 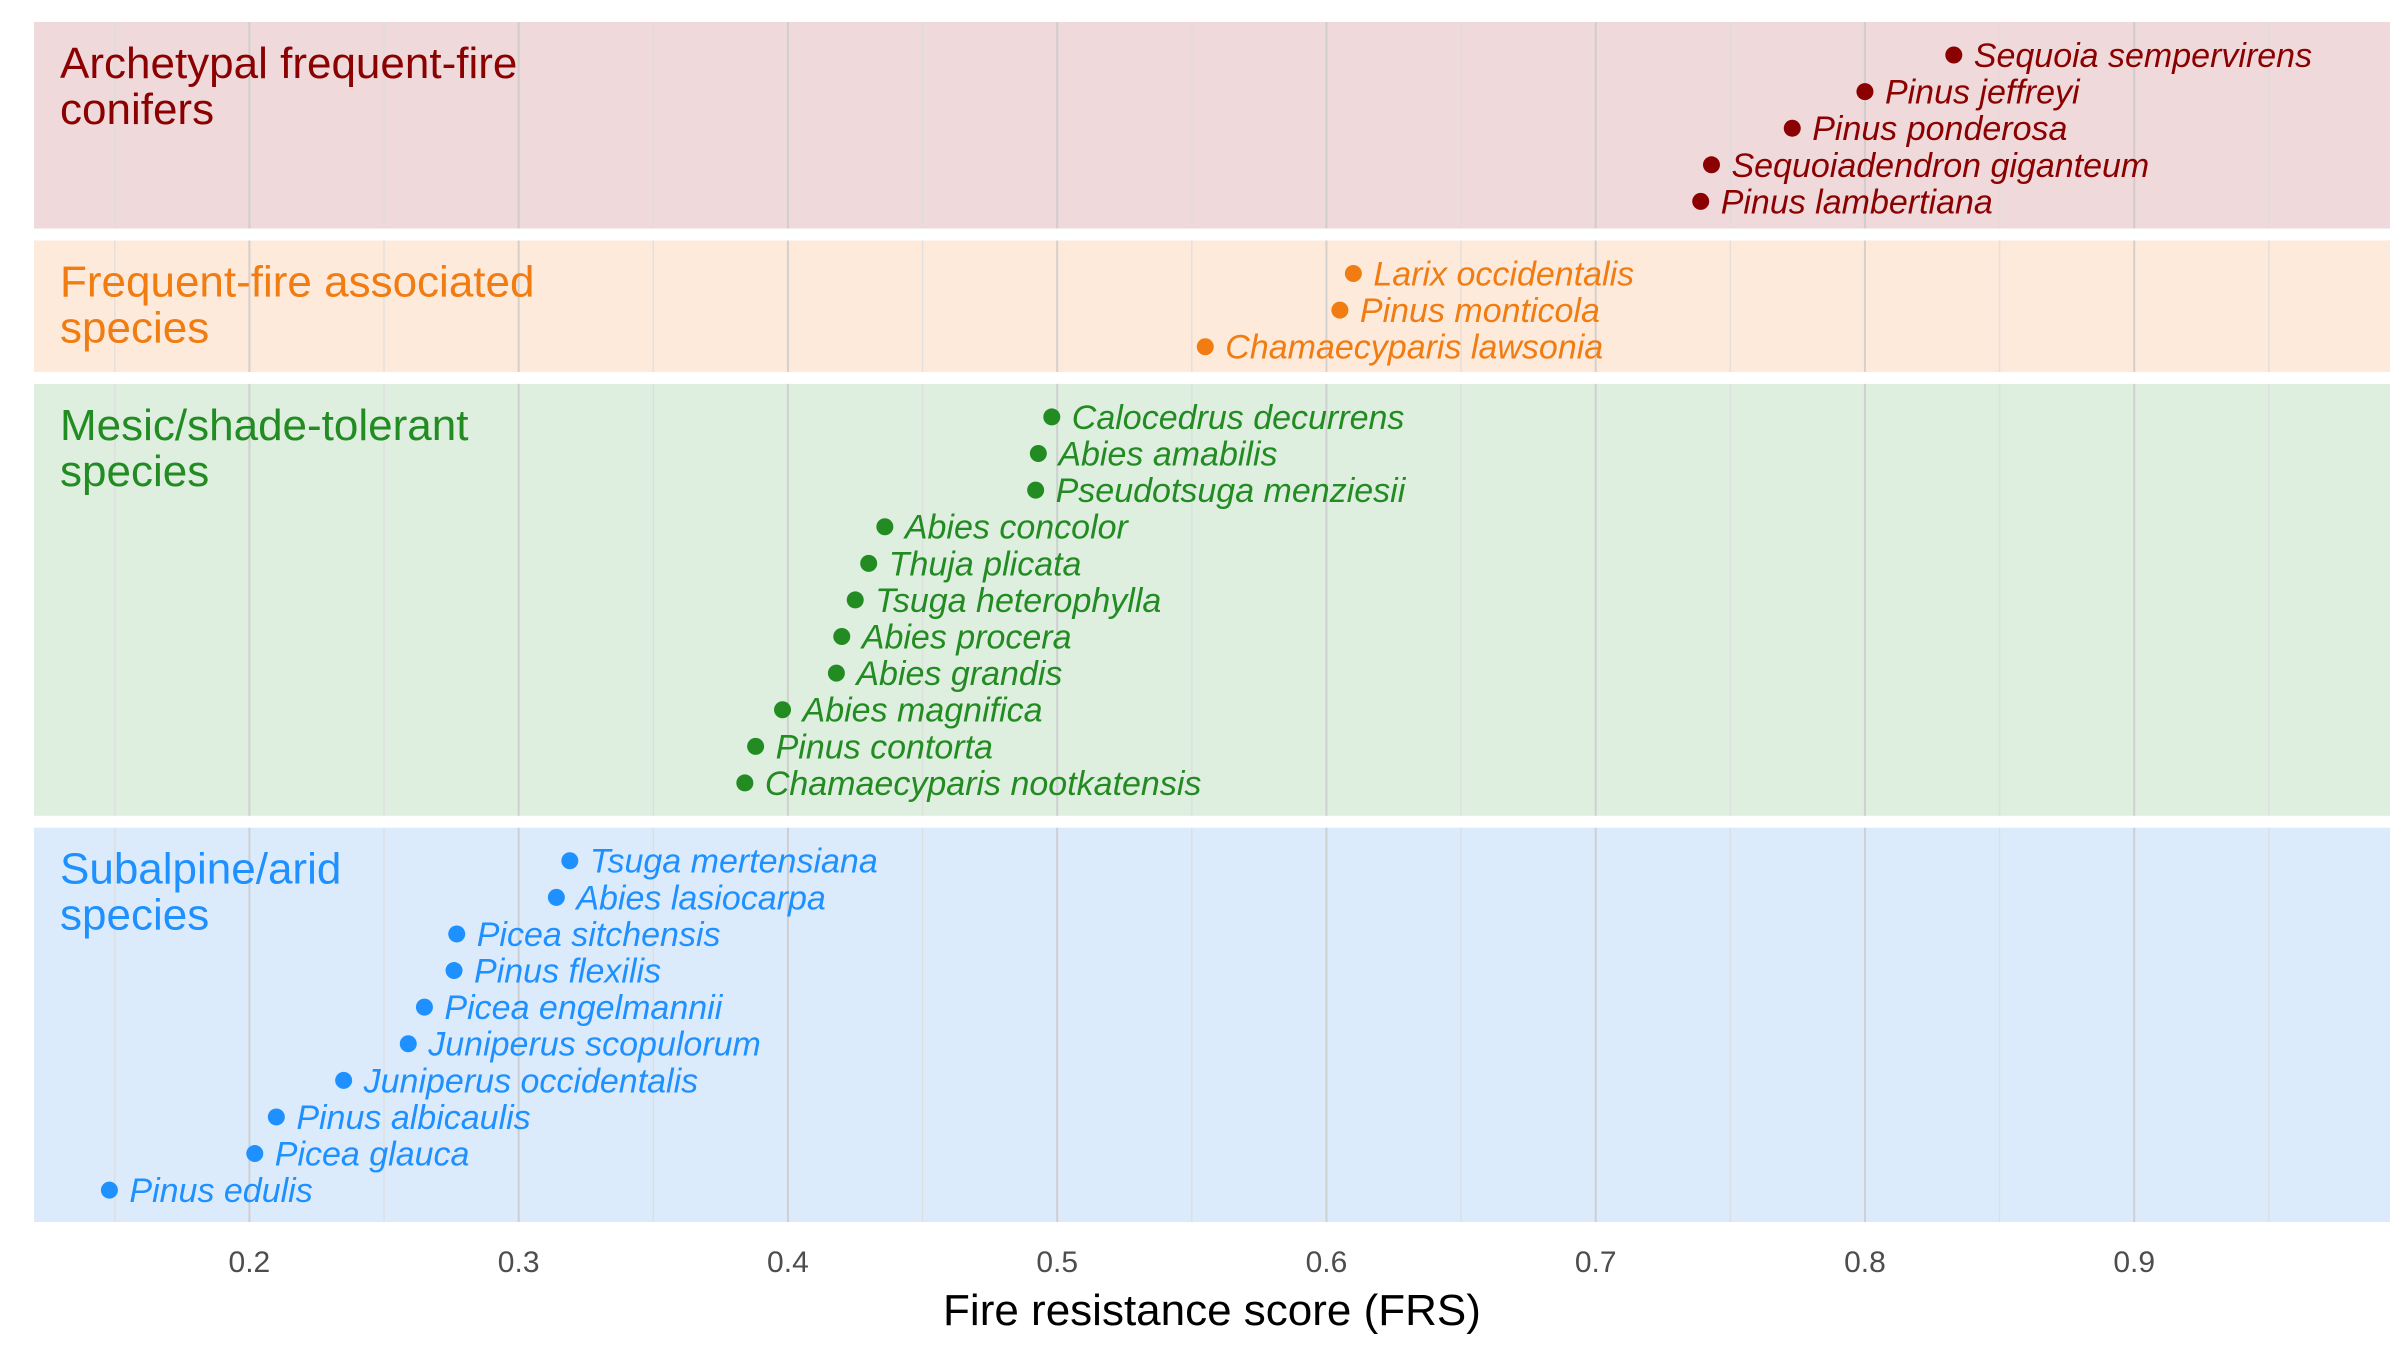 I want to click on x-tick-label: 0.8, so click(x=1865, y=1262).